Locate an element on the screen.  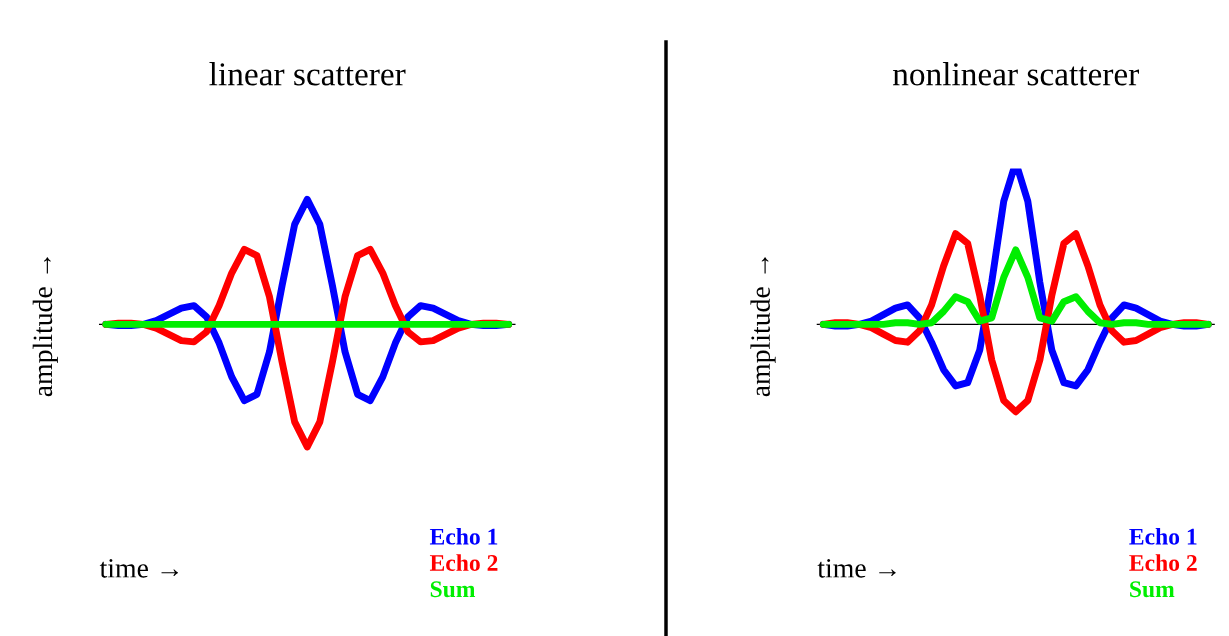
chart-title: nonlinear scatterer is located at coordinates (1016, 74).